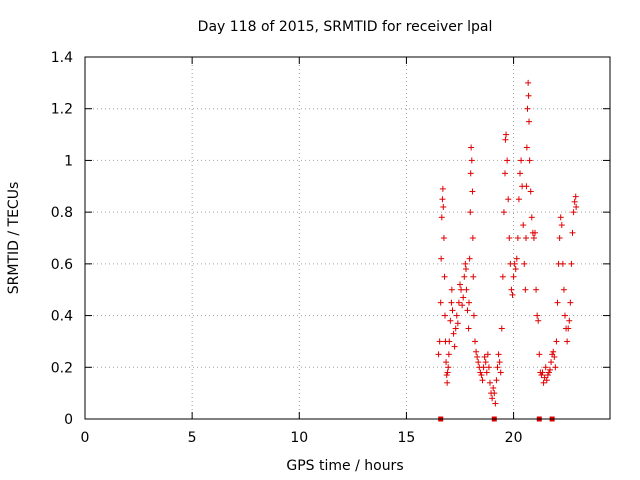  Describe the element at coordinates (68, 161) in the screenshot. I see `y-tick-label: 1` at that location.